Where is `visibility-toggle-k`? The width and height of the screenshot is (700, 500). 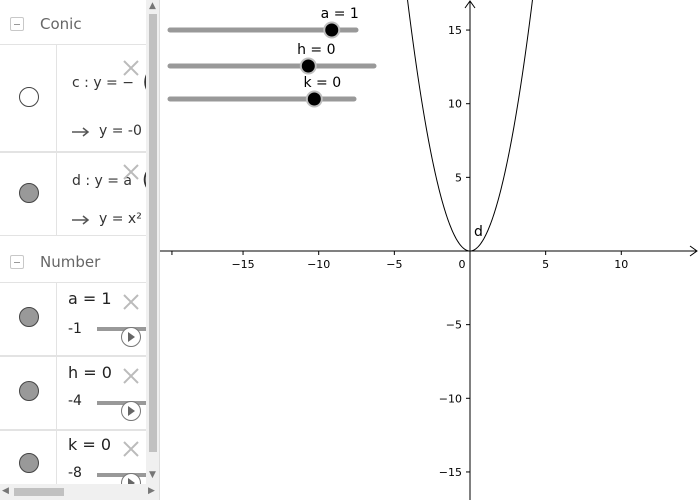
visibility-toggle-k is located at coordinates (29, 463).